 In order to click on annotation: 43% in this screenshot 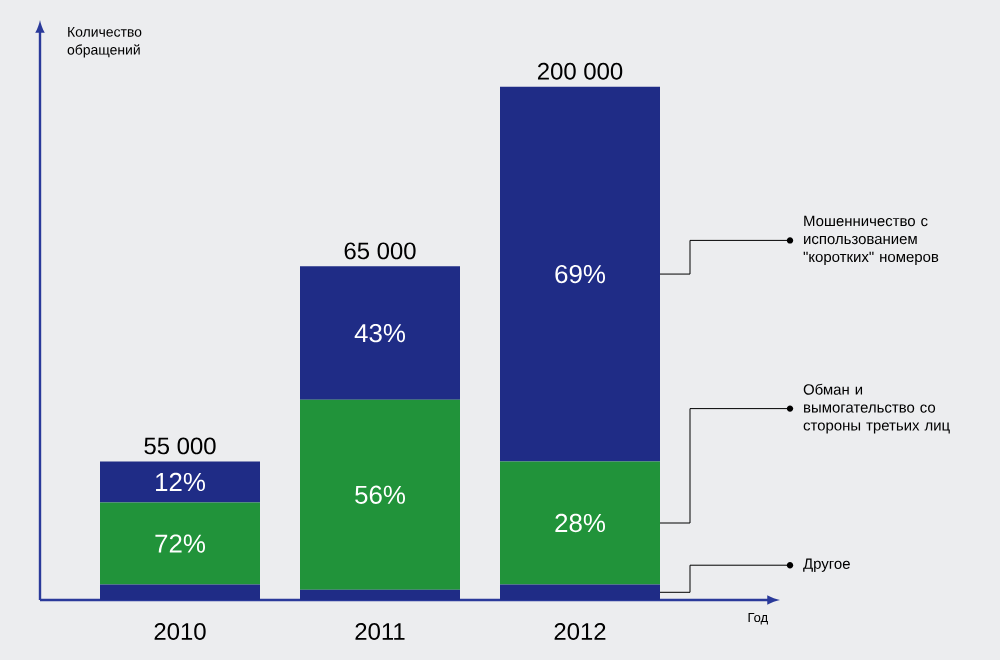, I will do `click(380, 333)`.